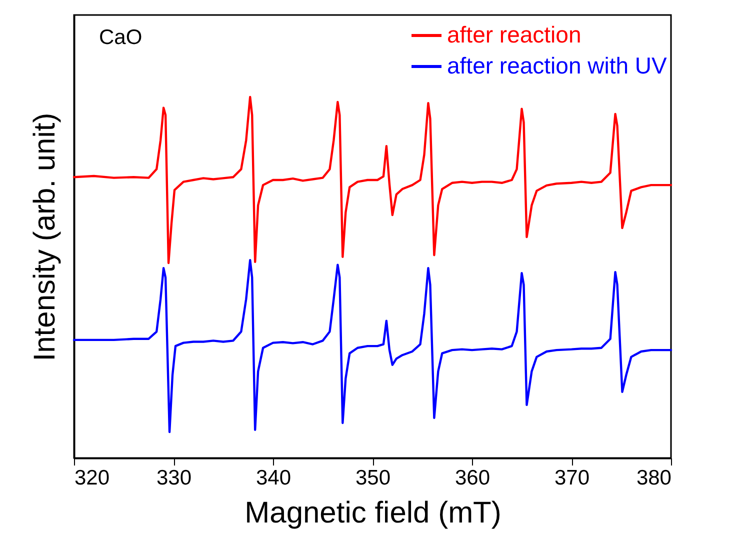  What do you see at coordinates (557, 65) in the screenshot?
I see `legend-label: after reaction with UV` at bounding box center [557, 65].